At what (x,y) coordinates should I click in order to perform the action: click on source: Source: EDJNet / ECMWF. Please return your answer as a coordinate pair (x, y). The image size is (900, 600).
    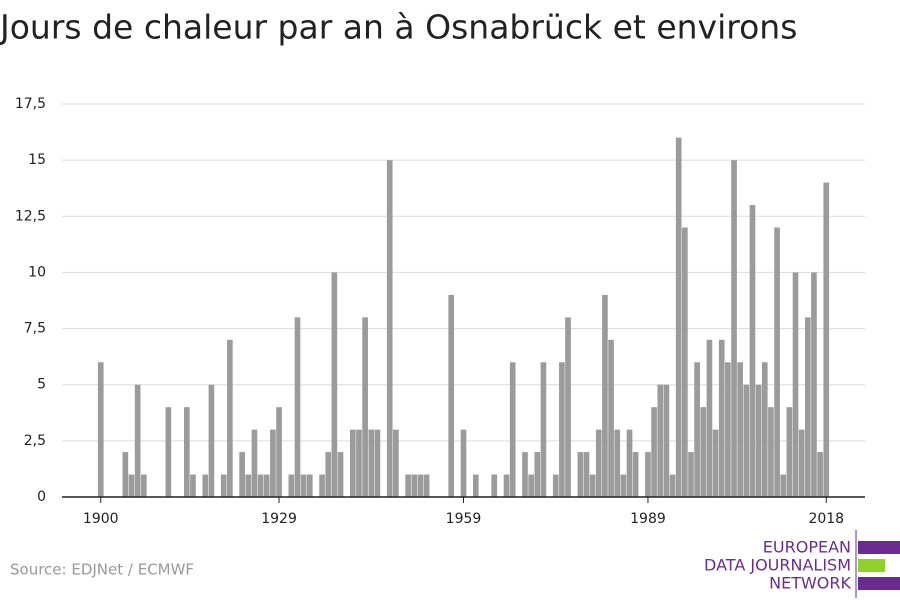
    Looking at the image, I should click on (102, 570).